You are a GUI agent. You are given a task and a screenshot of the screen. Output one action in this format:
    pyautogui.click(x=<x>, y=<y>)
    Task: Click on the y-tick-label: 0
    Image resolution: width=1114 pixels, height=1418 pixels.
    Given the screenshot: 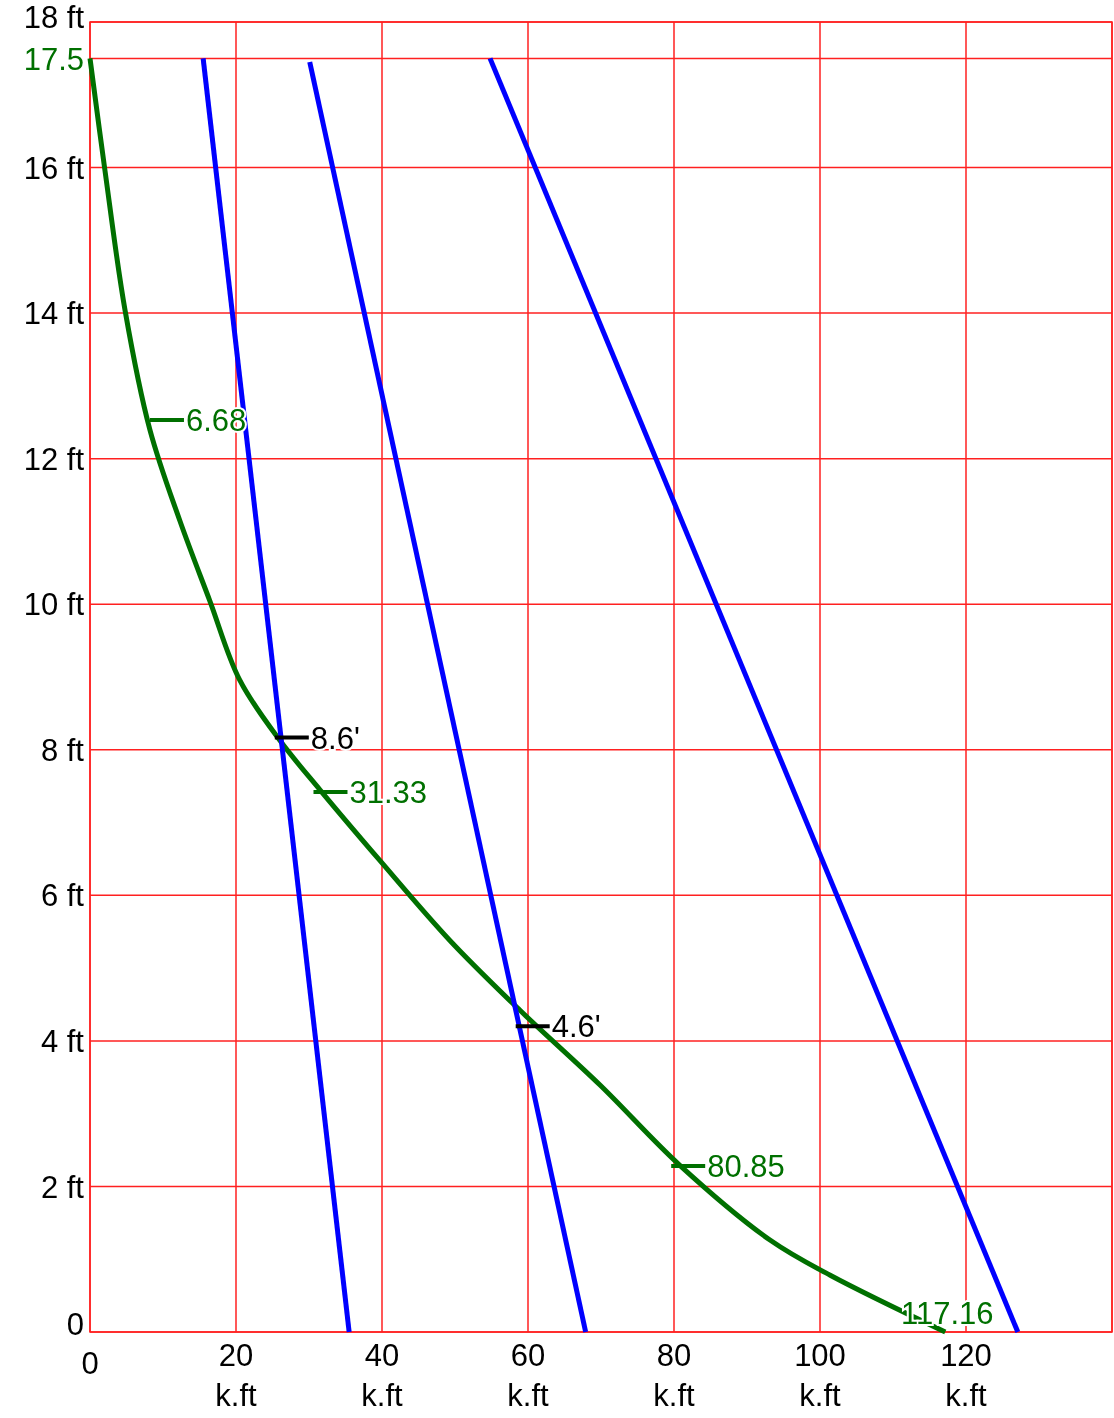 What is the action you would take?
    pyautogui.click(x=75, y=1325)
    